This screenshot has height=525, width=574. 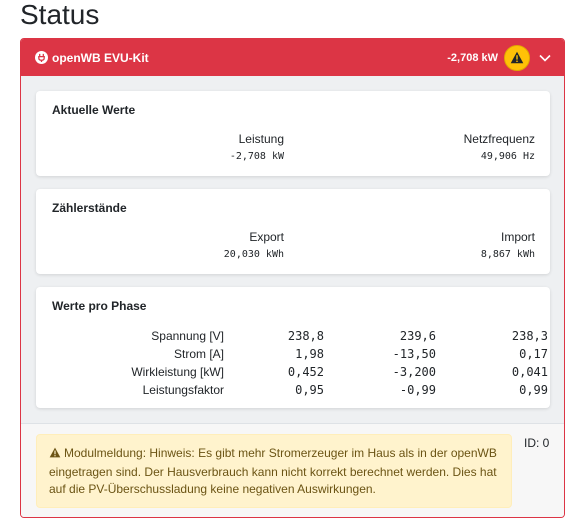 What do you see at coordinates (89, 208) in the screenshot?
I see `meter-readings-title: Zählerstände` at bounding box center [89, 208].